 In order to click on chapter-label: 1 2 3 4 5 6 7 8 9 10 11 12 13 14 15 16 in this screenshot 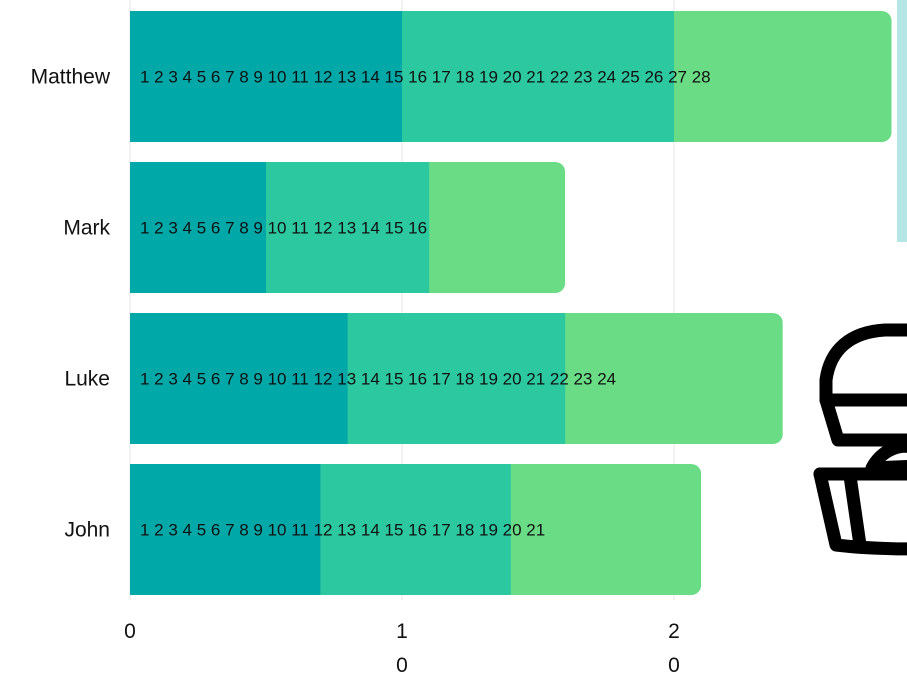, I will do `click(283, 228)`.